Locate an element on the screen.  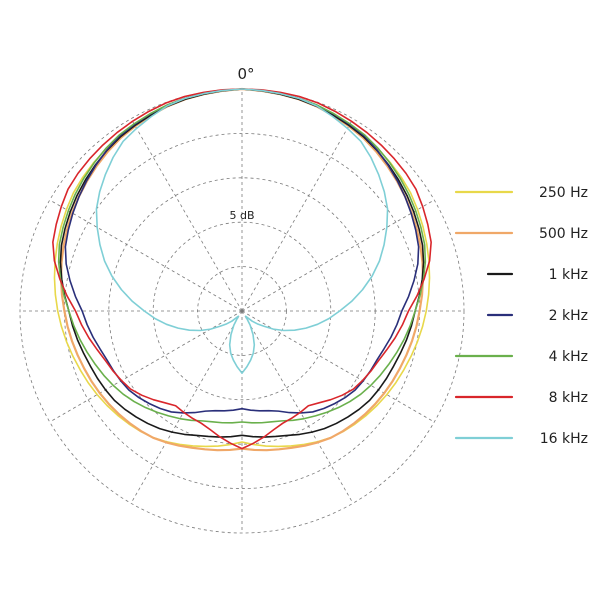
legend-label: 2 kHz is located at coordinates (568, 316).